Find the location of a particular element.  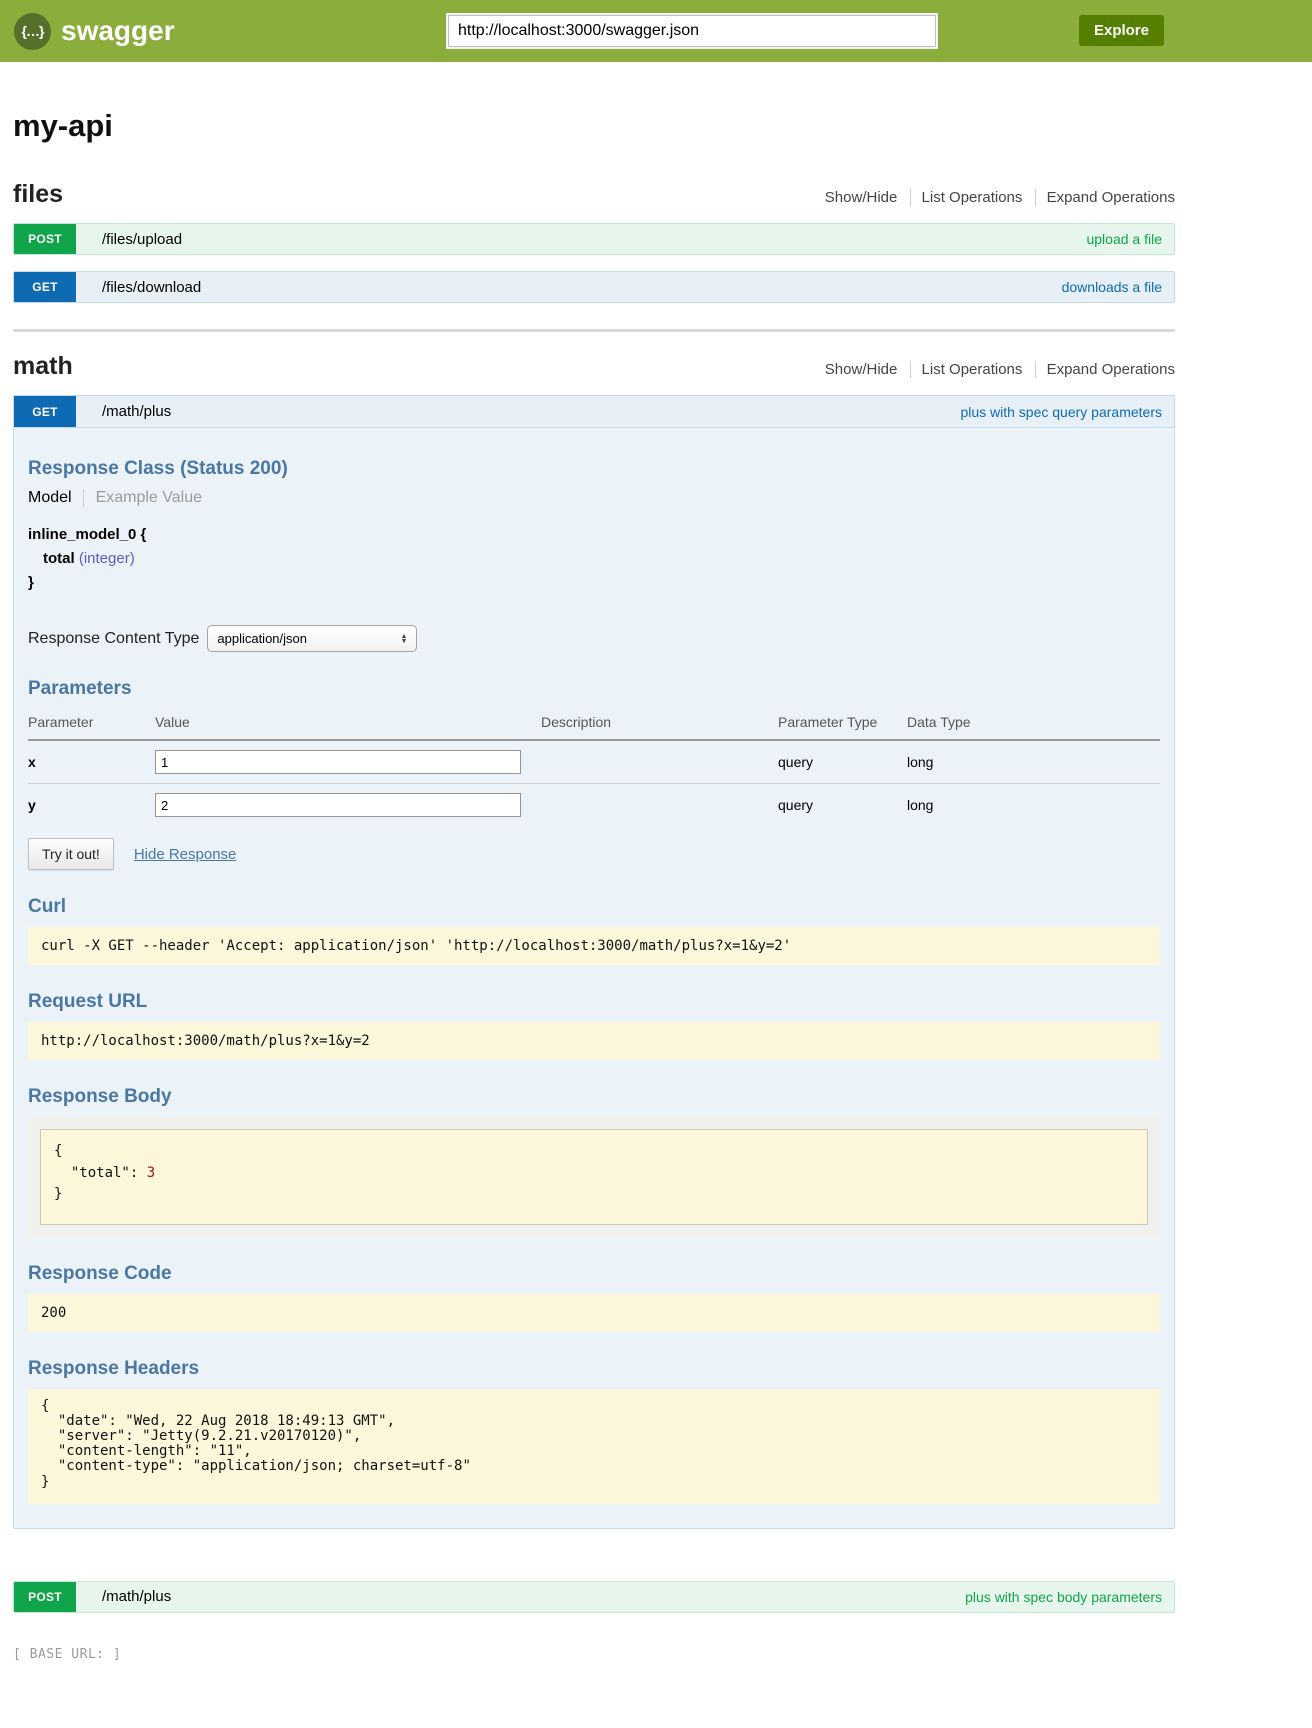

col-parameter: Parameter is located at coordinates (91, 725).